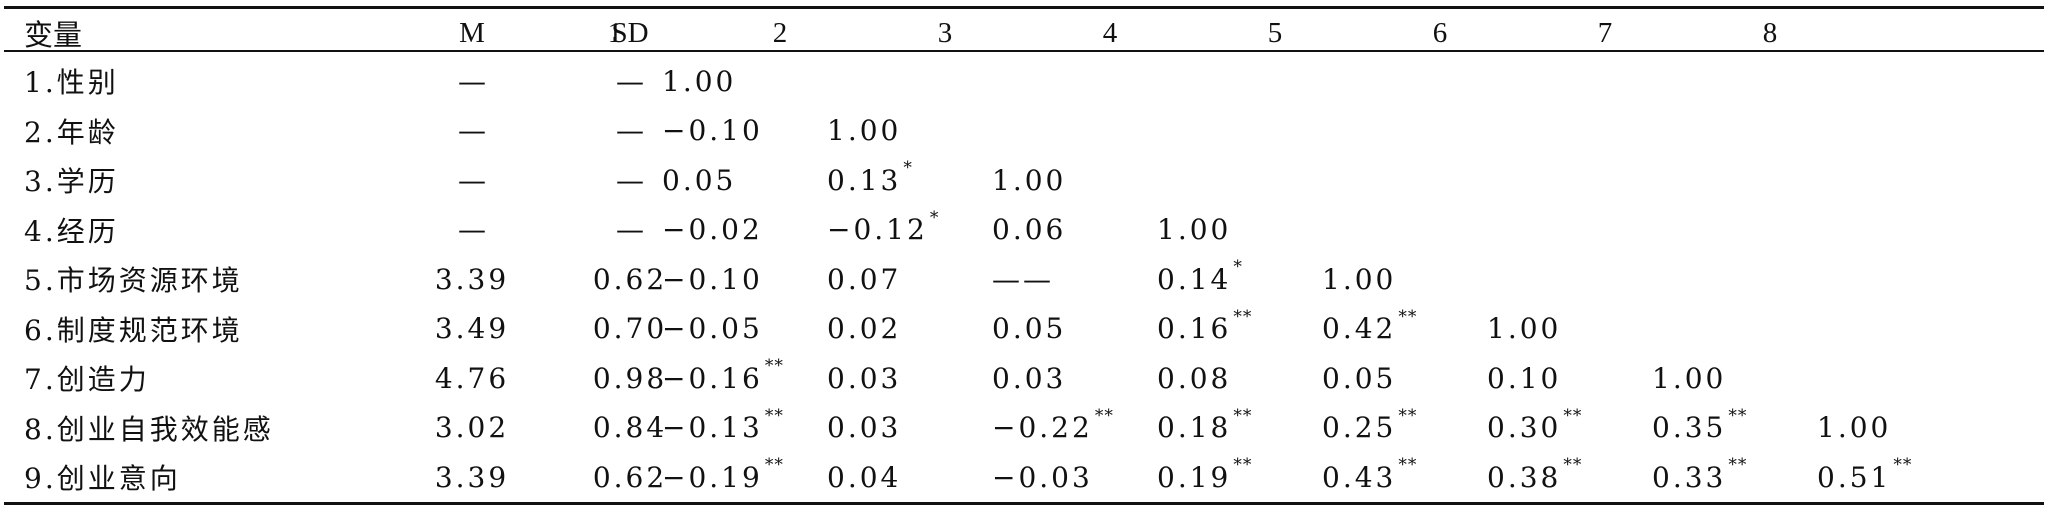 This screenshot has height=512, width=2048. Describe the element at coordinates (472, 32) in the screenshot. I see `header-mean: M` at that location.